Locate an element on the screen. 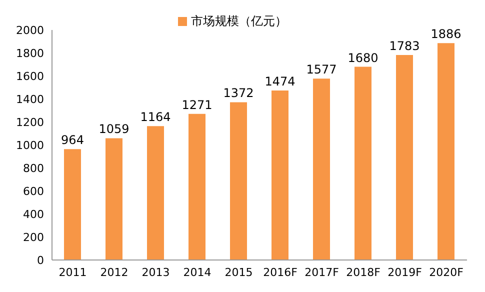 The image size is (485, 292). data-label: 964 is located at coordinates (72, 140).